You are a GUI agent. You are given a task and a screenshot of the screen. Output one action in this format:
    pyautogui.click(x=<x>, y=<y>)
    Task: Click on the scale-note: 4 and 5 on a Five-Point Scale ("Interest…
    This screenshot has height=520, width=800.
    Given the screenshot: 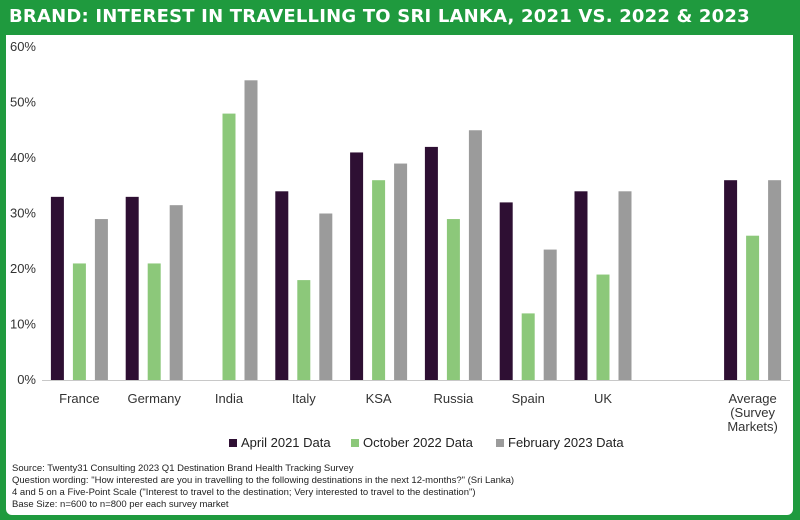 What is the action you would take?
    pyautogui.click(x=244, y=492)
    